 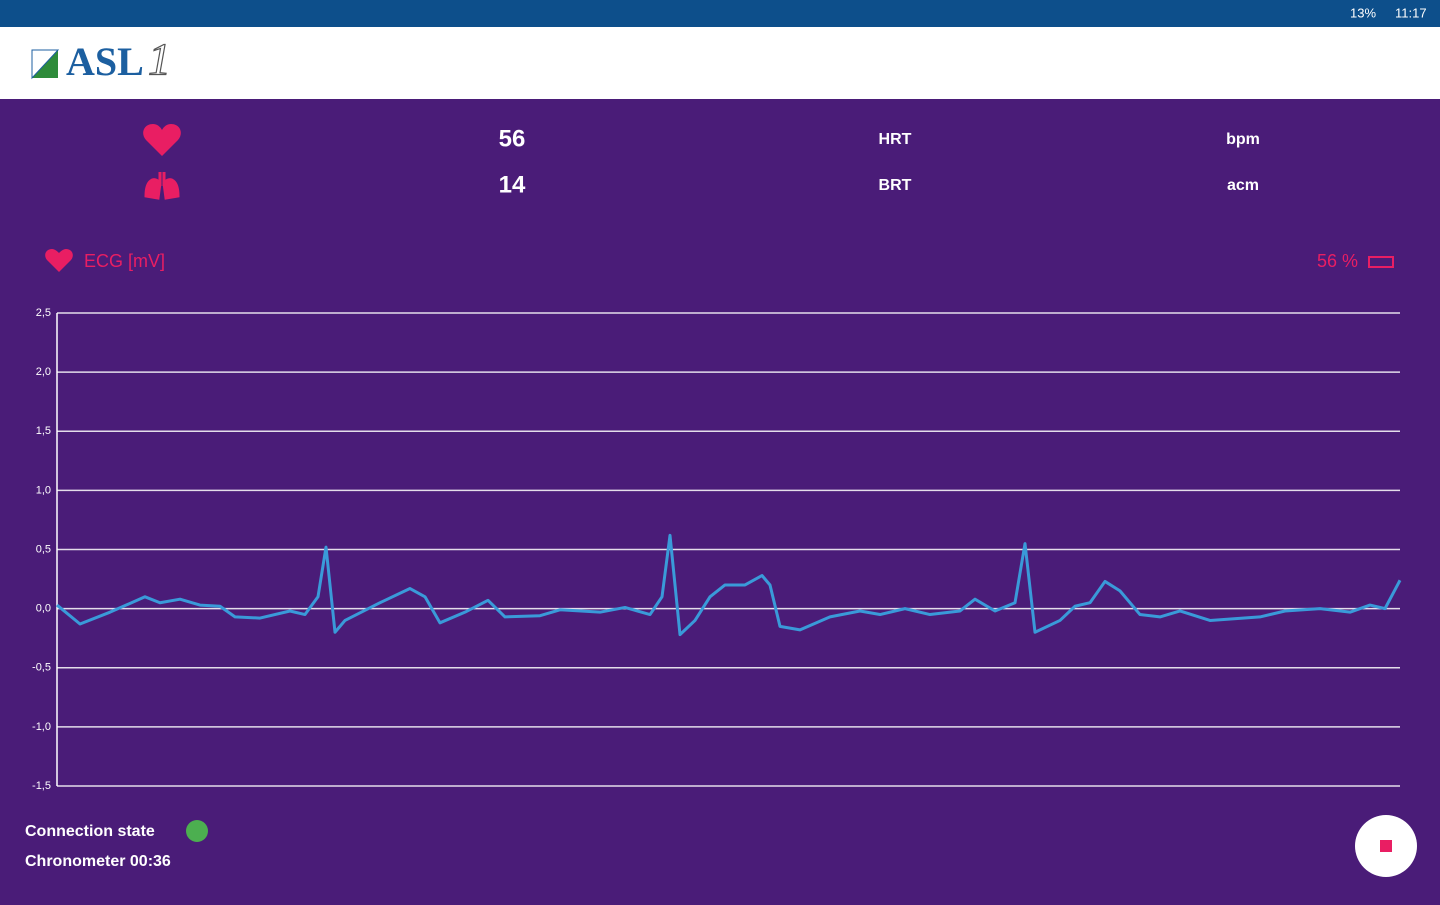 What do you see at coordinates (41, 668) in the screenshot?
I see `y-tick-label: -0,5` at bounding box center [41, 668].